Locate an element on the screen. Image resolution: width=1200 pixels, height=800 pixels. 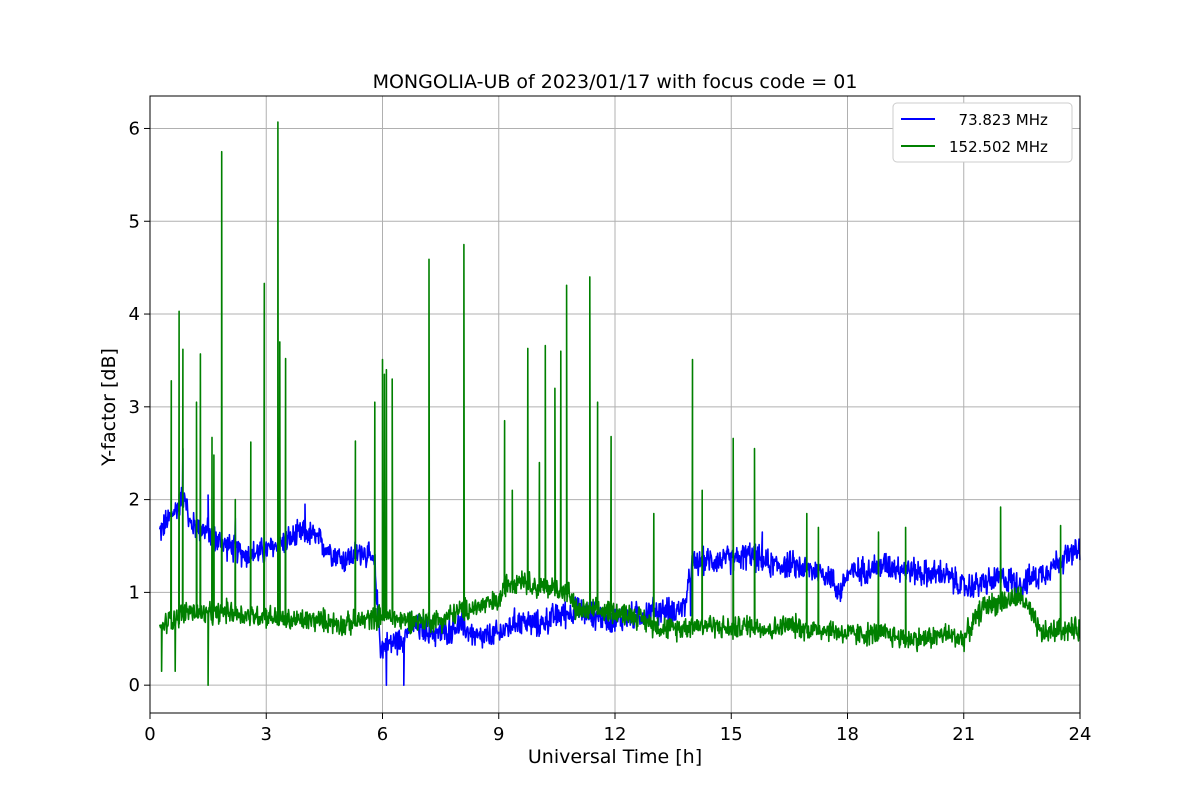
legend-box is located at coordinates (982, 132).